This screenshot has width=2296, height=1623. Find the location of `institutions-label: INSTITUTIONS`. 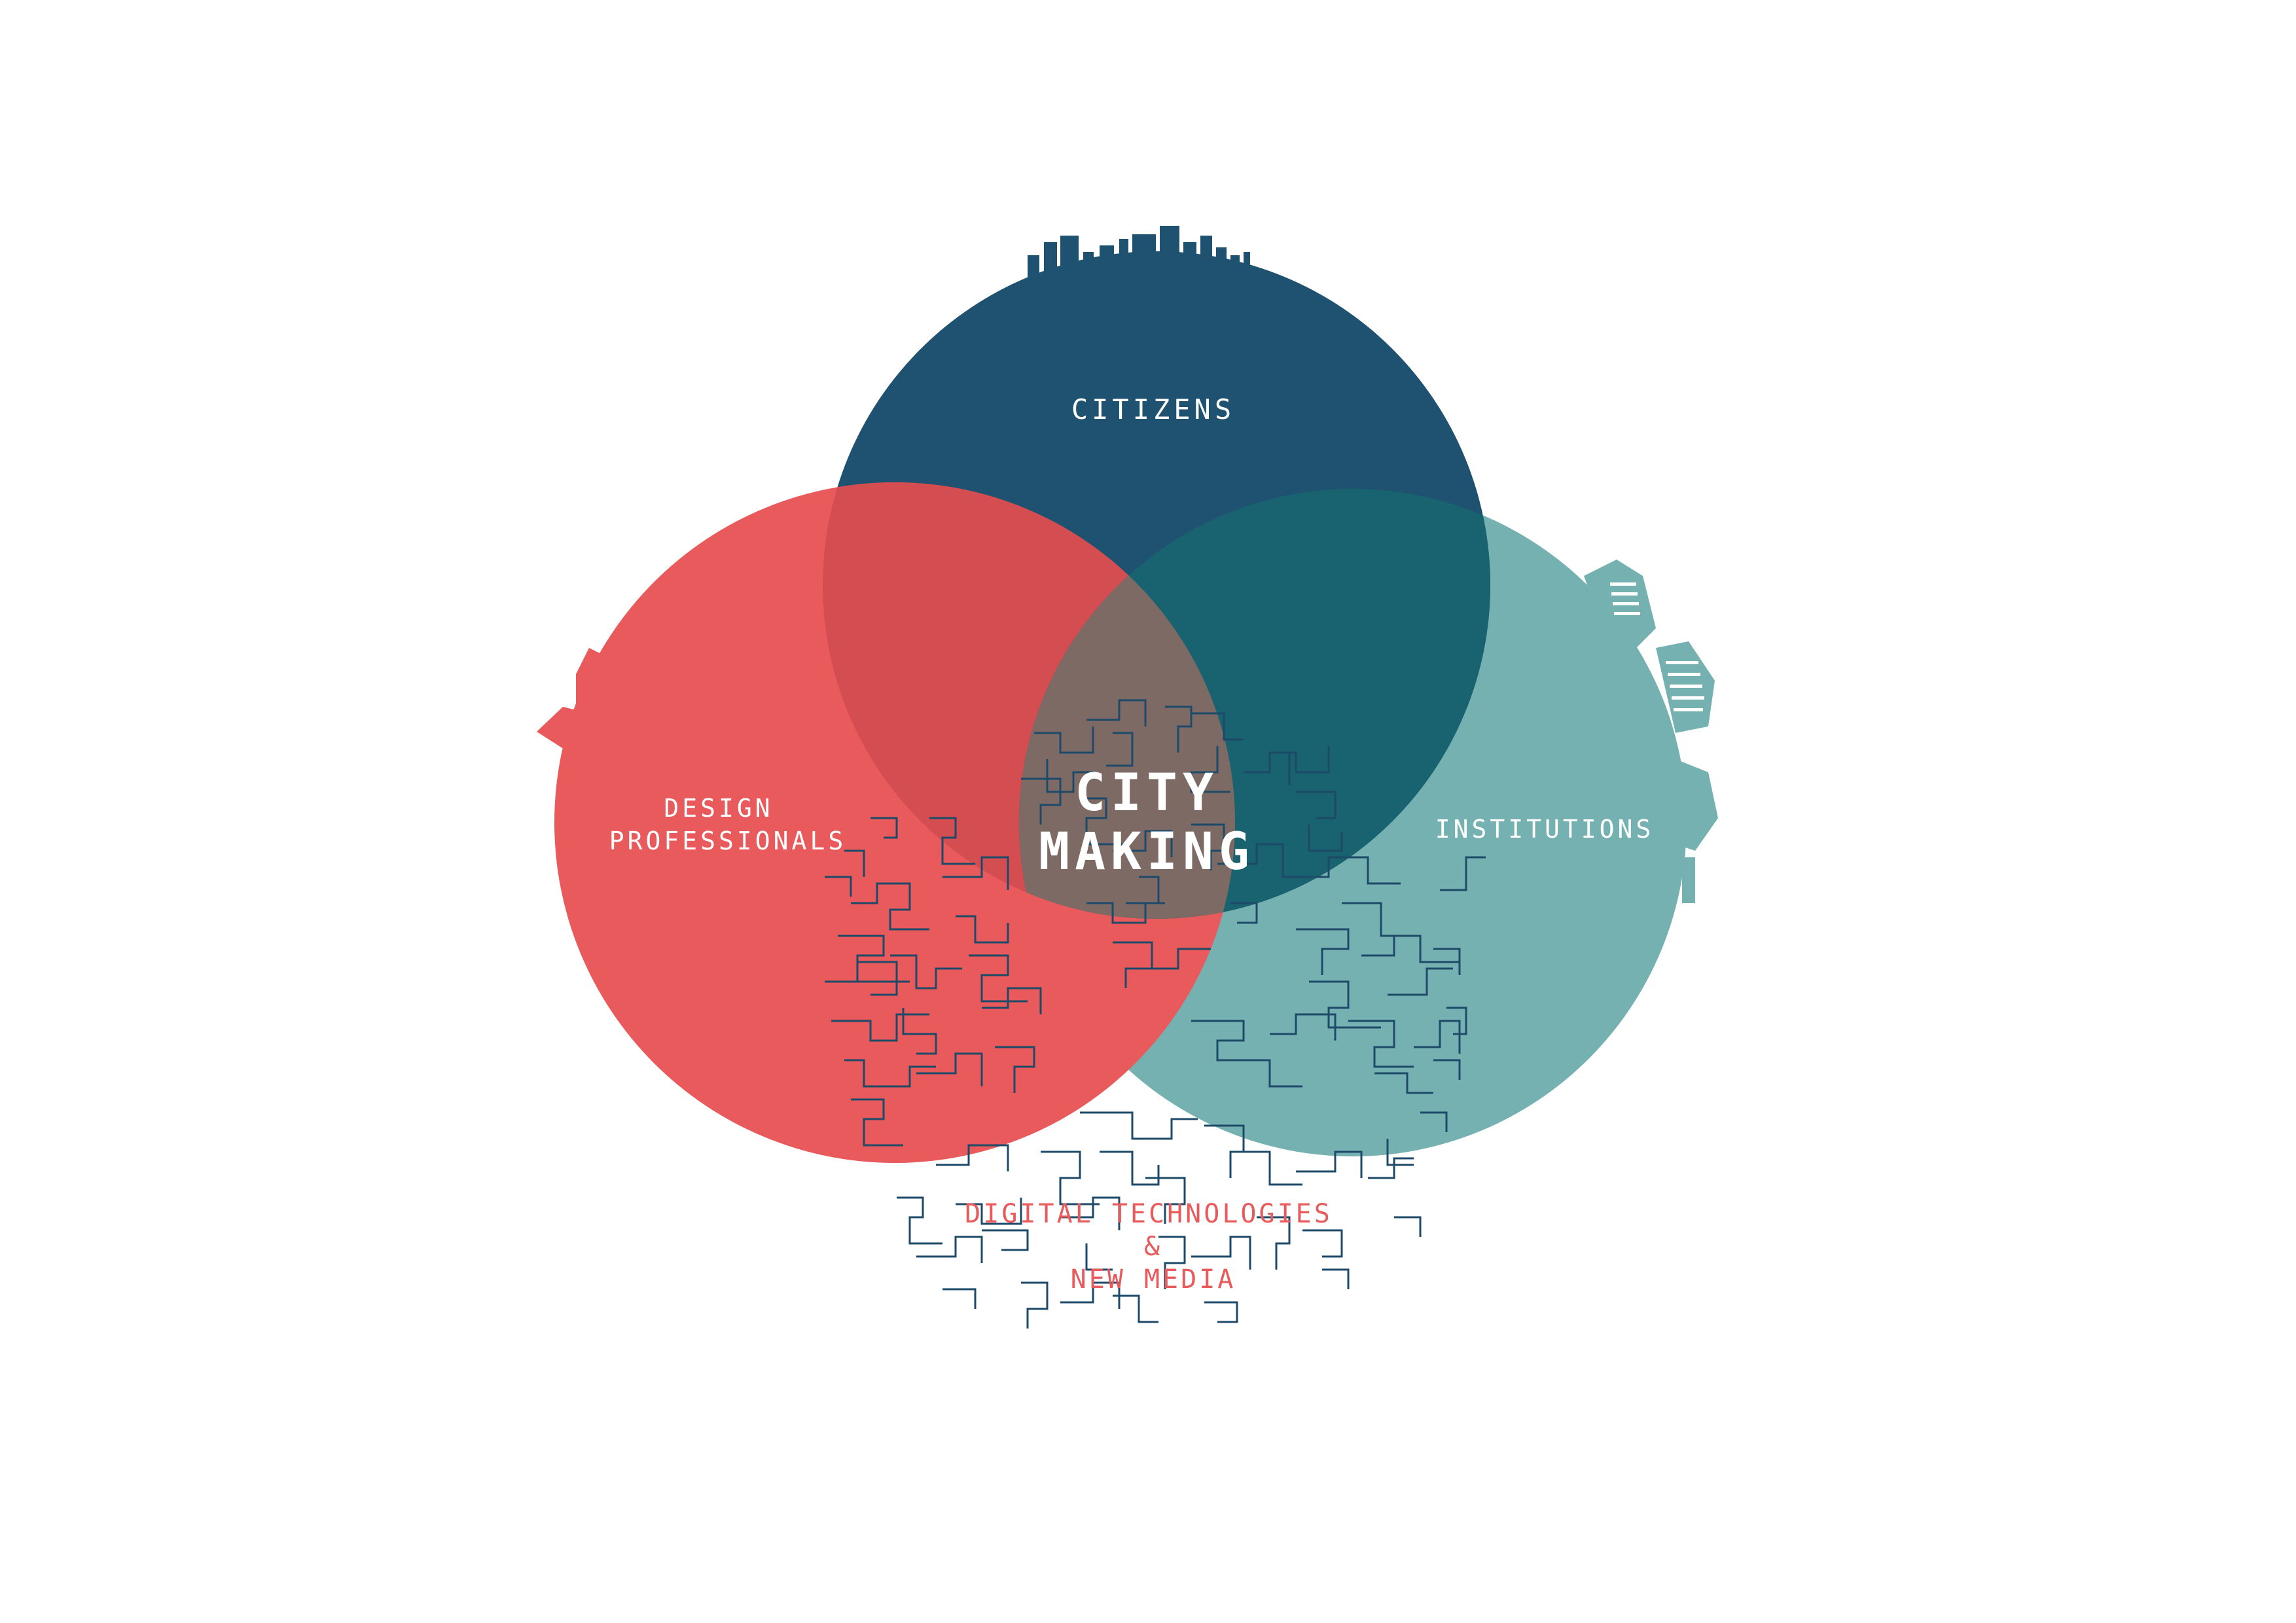

institutions-label: INSTITUTIONS is located at coordinates (1545, 830).